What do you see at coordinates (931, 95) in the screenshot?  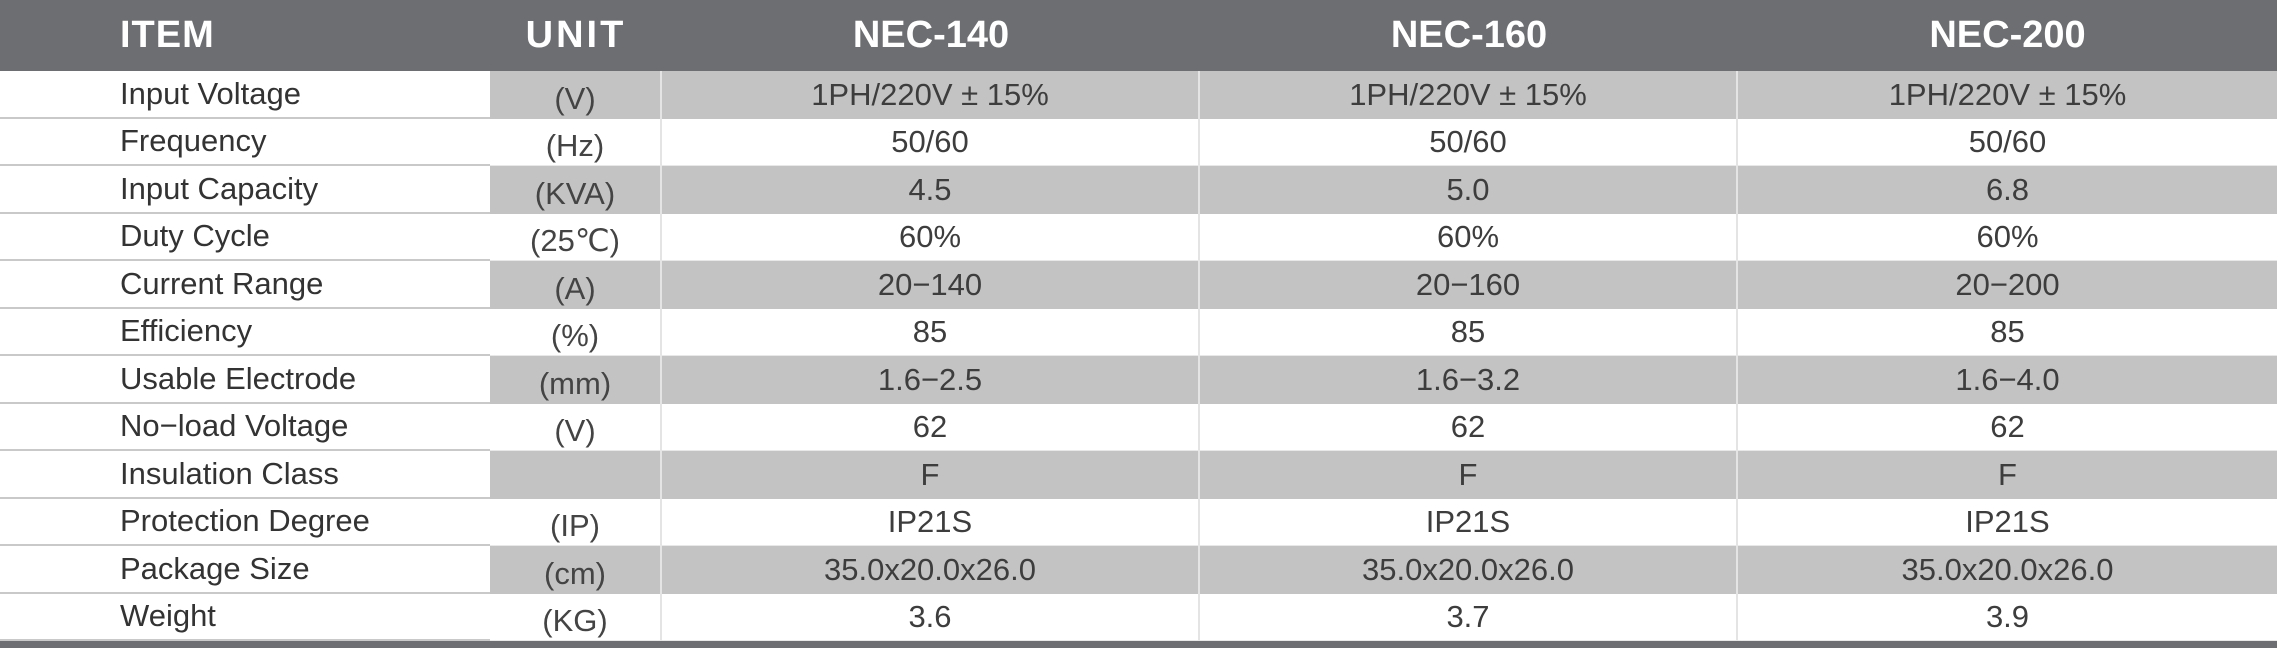 I see `row-value-nec-140: 1PH/220V ± 15%` at bounding box center [931, 95].